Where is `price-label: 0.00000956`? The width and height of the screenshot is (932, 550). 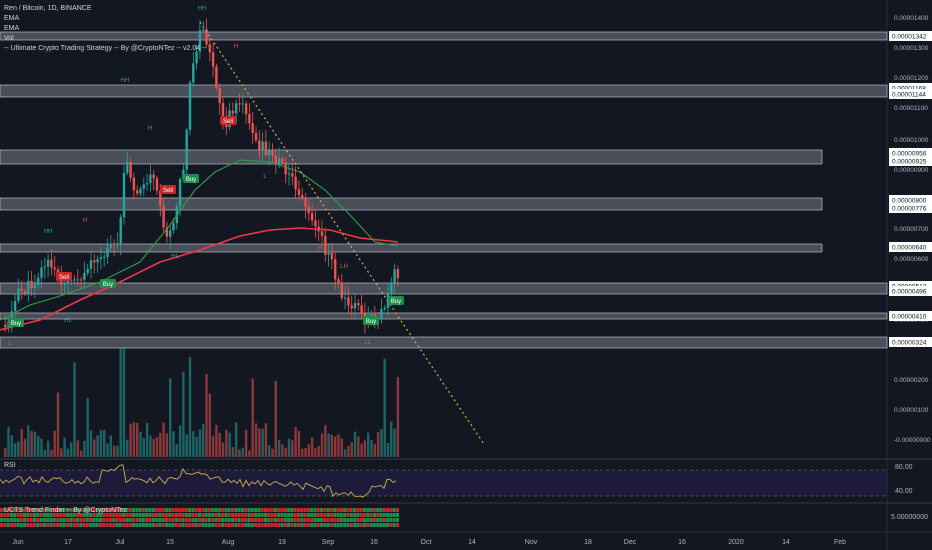 price-label: 0.00000956 is located at coordinates (909, 154).